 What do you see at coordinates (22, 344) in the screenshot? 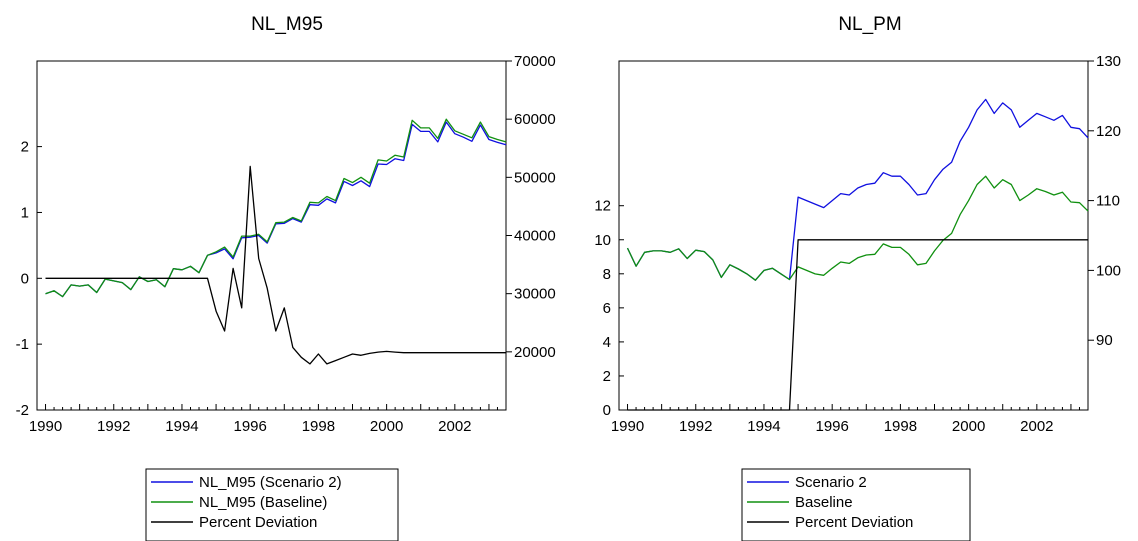
I see `left-tick-label: -1` at bounding box center [22, 344].